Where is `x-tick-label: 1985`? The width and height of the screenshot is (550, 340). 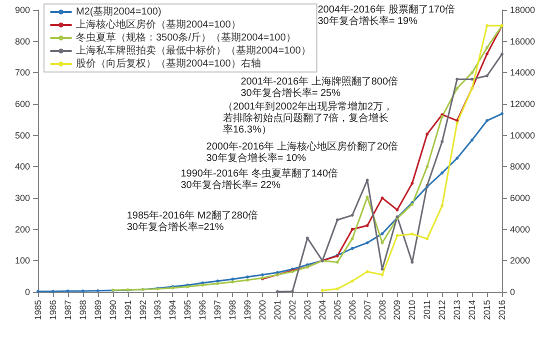
x-tick-label: 1985 is located at coordinates (38, 310).